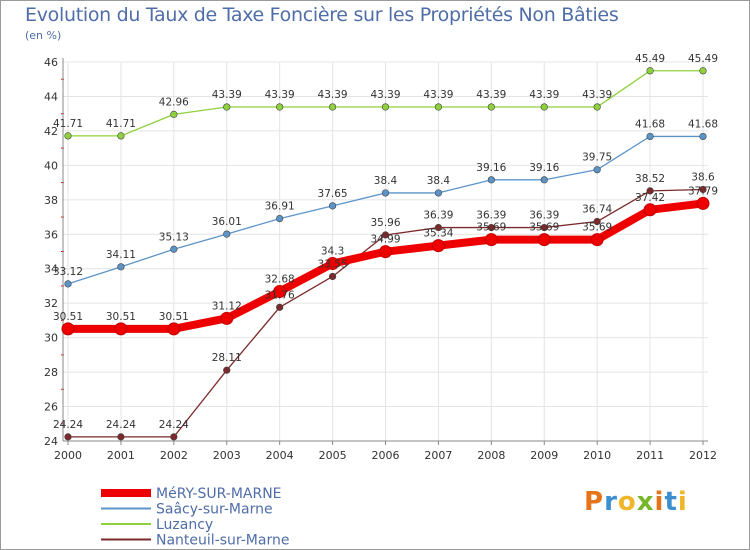 Image resolution: width=750 pixels, height=550 pixels. What do you see at coordinates (51, 372) in the screenshot?
I see `y-tick-label: 28` at bounding box center [51, 372].